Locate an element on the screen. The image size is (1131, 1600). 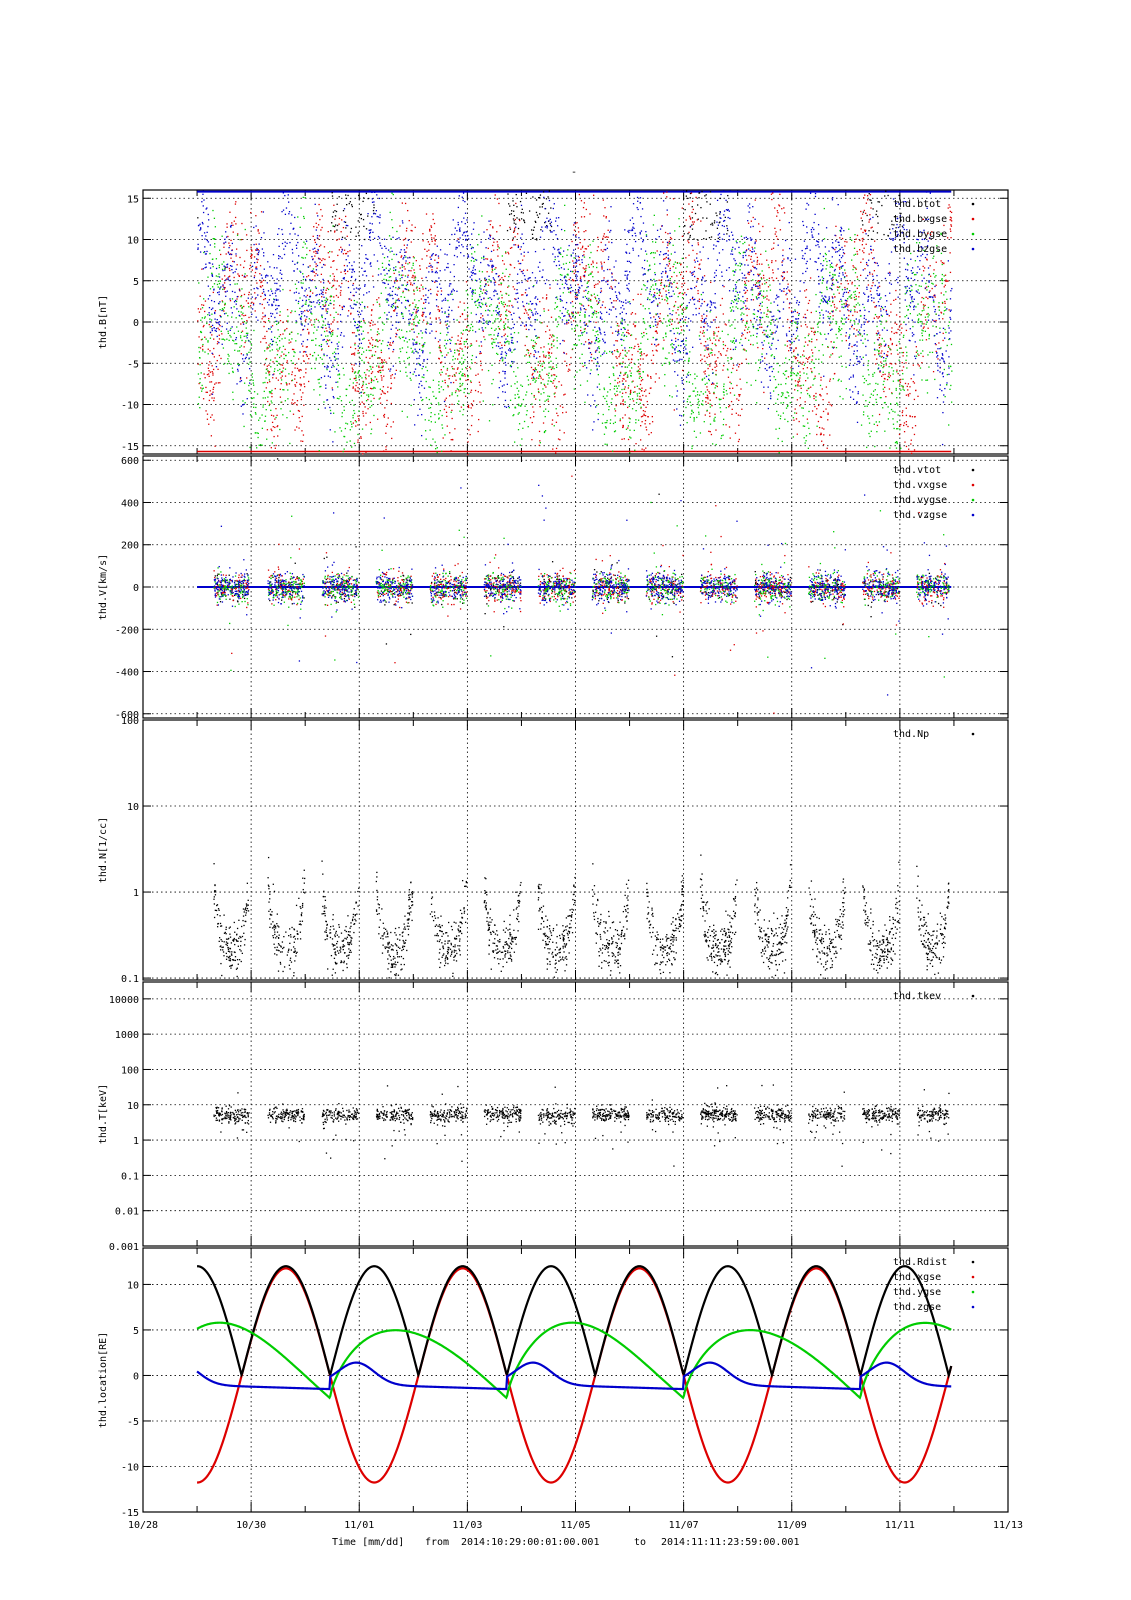
legend-label: thd.bxgse is located at coordinates (920, 219).